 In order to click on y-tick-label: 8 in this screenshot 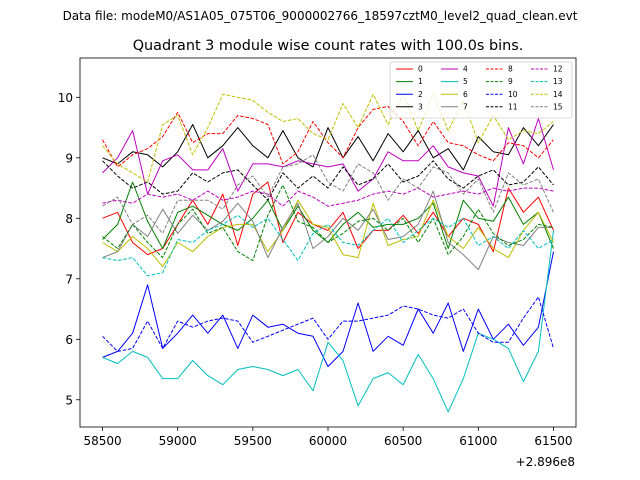, I will do `click(69, 219)`.